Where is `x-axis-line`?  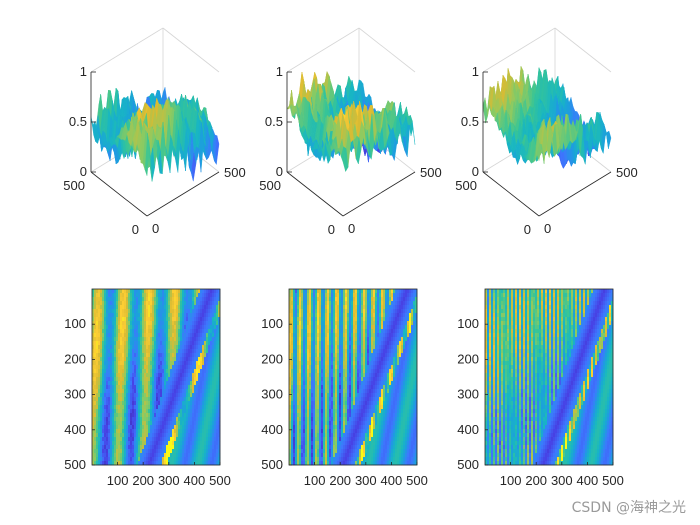
x-axis-line is located at coordinates (183, 194).